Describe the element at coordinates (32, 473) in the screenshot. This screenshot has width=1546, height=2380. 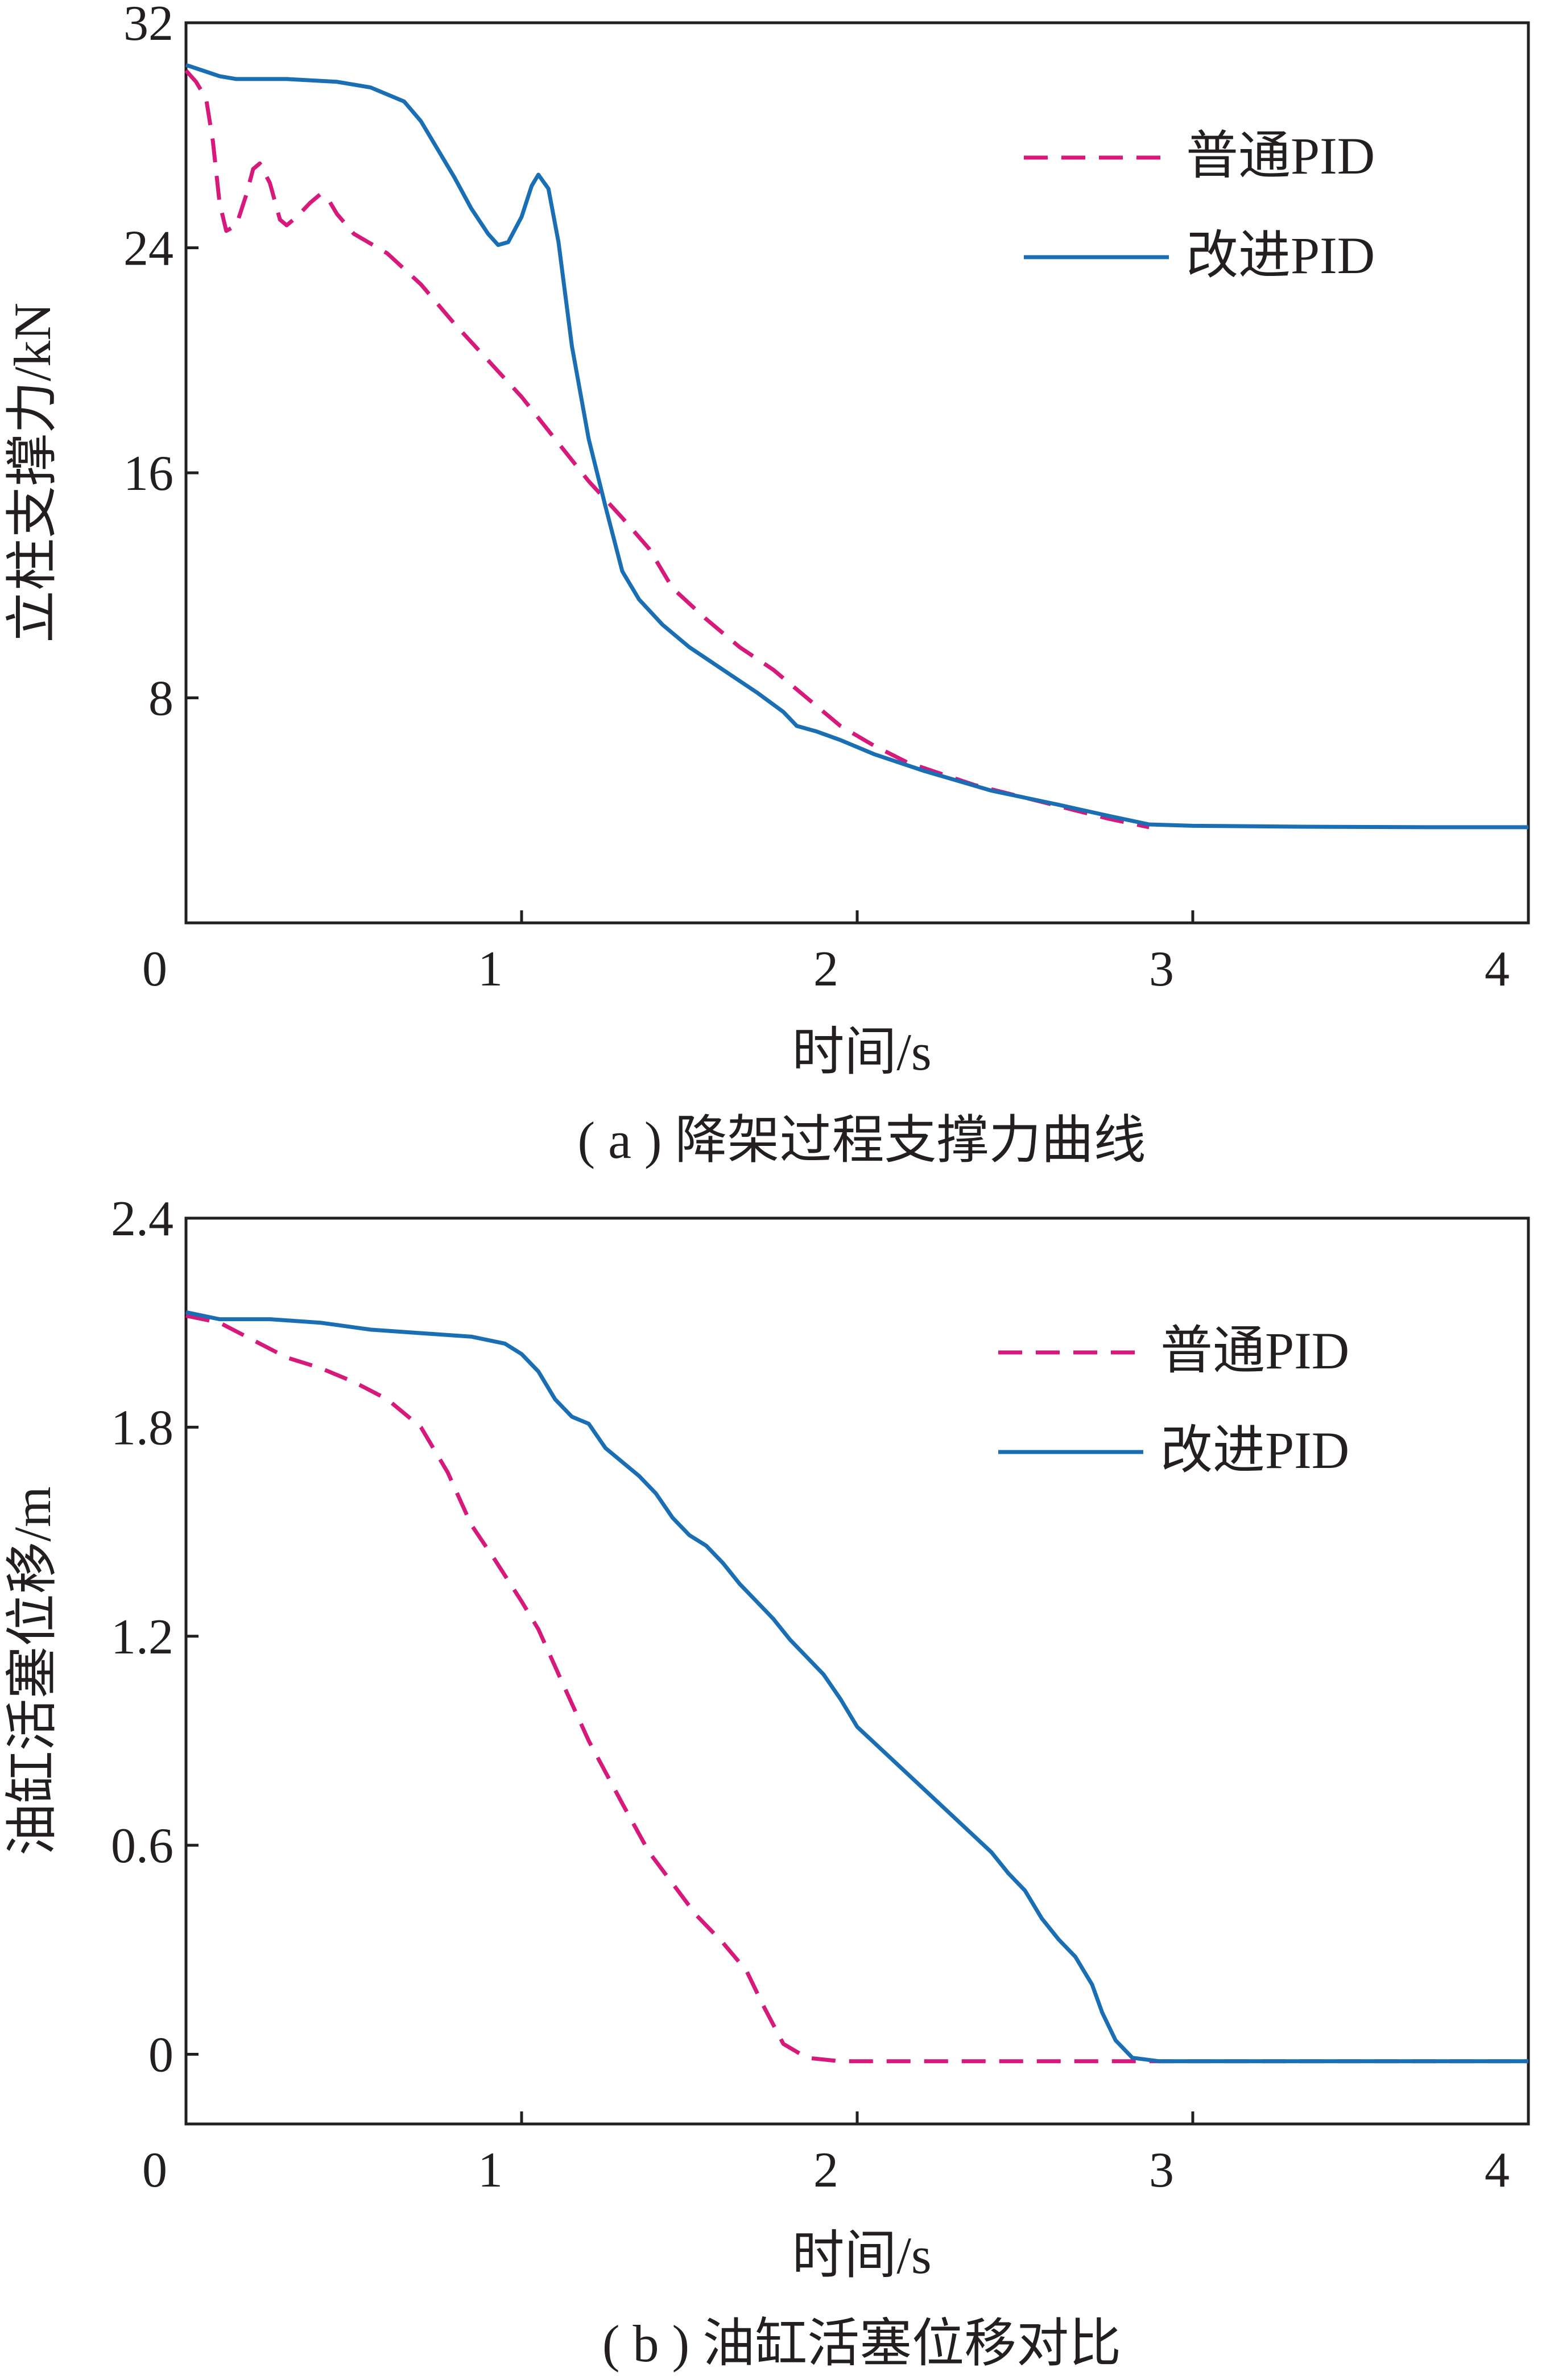
I see `y-axis-label-a: 立柱支撑力/kN` at that location.